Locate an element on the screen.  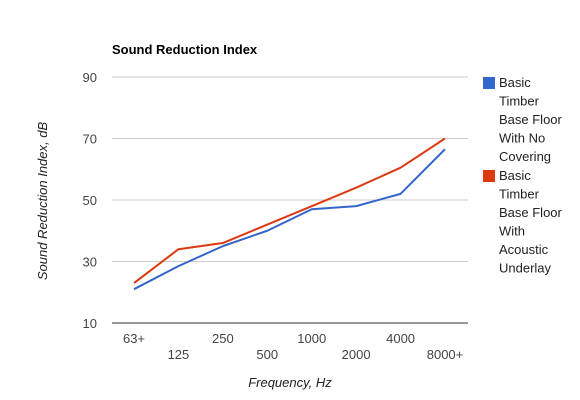
legend-label: Underlay is located at coordinates (525, 268).